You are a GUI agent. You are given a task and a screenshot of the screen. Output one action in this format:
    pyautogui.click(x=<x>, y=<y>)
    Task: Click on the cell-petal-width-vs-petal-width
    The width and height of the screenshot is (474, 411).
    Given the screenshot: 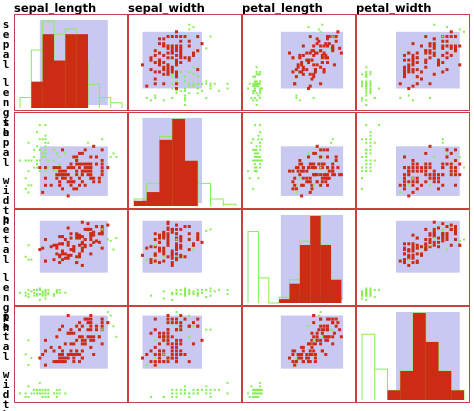 What is the action you would take?
    pyautogui.click(x=413, y=354)
    